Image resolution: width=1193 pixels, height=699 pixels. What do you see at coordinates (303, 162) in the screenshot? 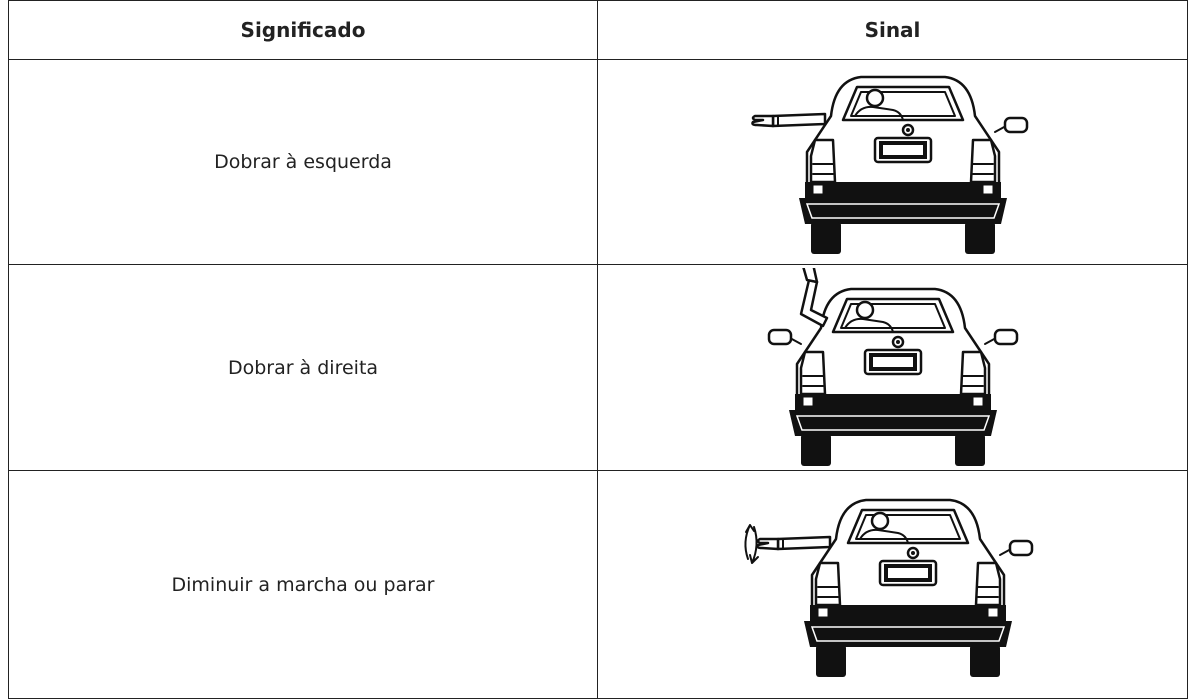
I see `meaning-cell: Dobrar à esquerda` at bounding box center [303, 162].